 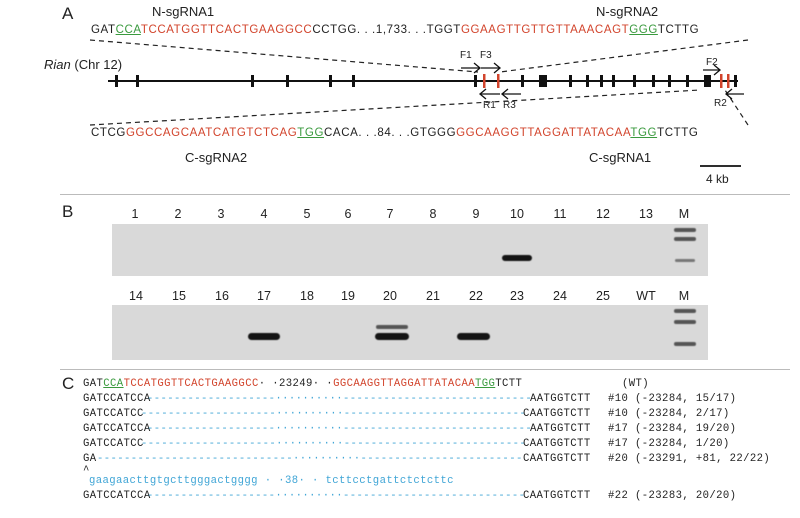 What do you see at coordinates (264, 214) in the screenshot?
I see `lane-label: 4` at bounding box center [264, 214].